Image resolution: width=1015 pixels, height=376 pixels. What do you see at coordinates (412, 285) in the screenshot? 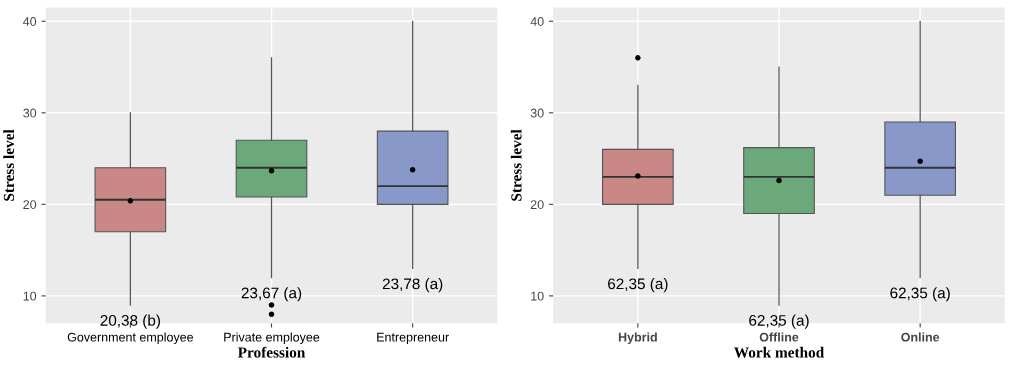
I see `annotation: 23,78 (a)` at bounding box center [412, 285].